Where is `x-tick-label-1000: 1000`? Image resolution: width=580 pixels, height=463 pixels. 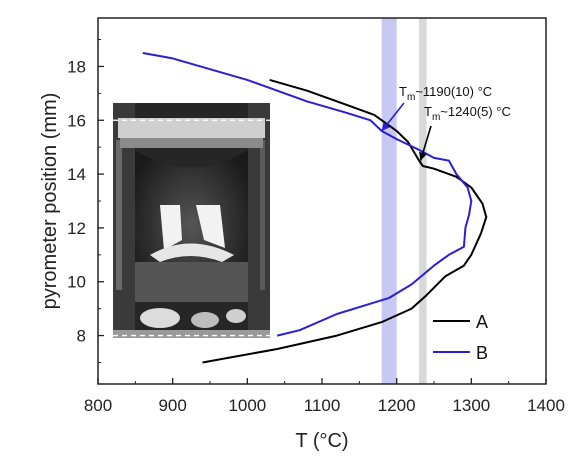 x-tick-label-1000: 1000 is located at coordinates (247, 405).